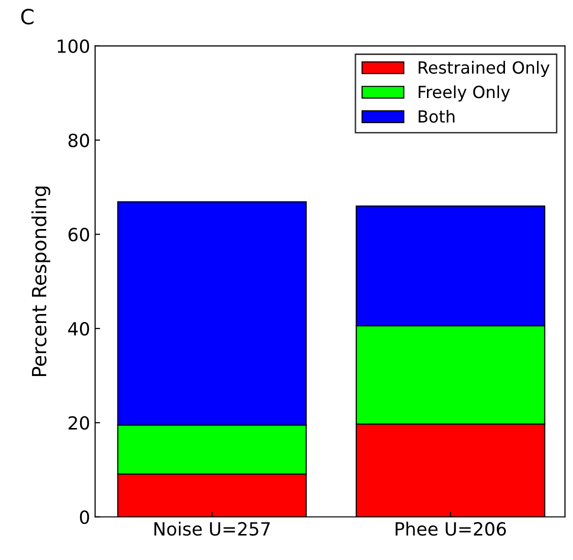  Describe the element at coordinates (464, 93) in the screenshot. I see `legend-label: Freely Only` at that location.